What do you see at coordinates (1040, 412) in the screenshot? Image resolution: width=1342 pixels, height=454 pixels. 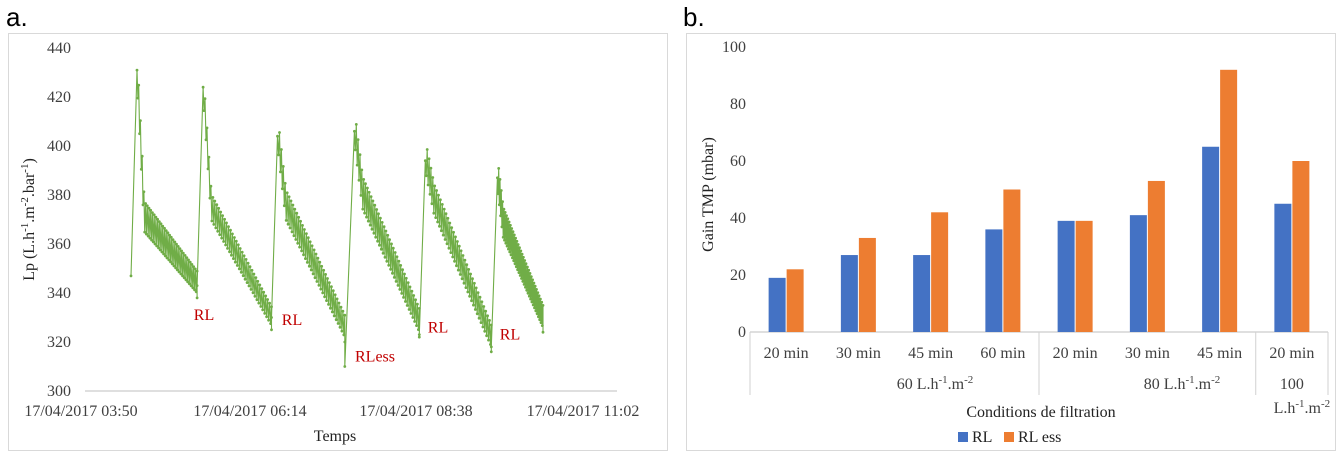 I see `x-axis-title: Conditions de filtration` at bounding box center [1040, 412].